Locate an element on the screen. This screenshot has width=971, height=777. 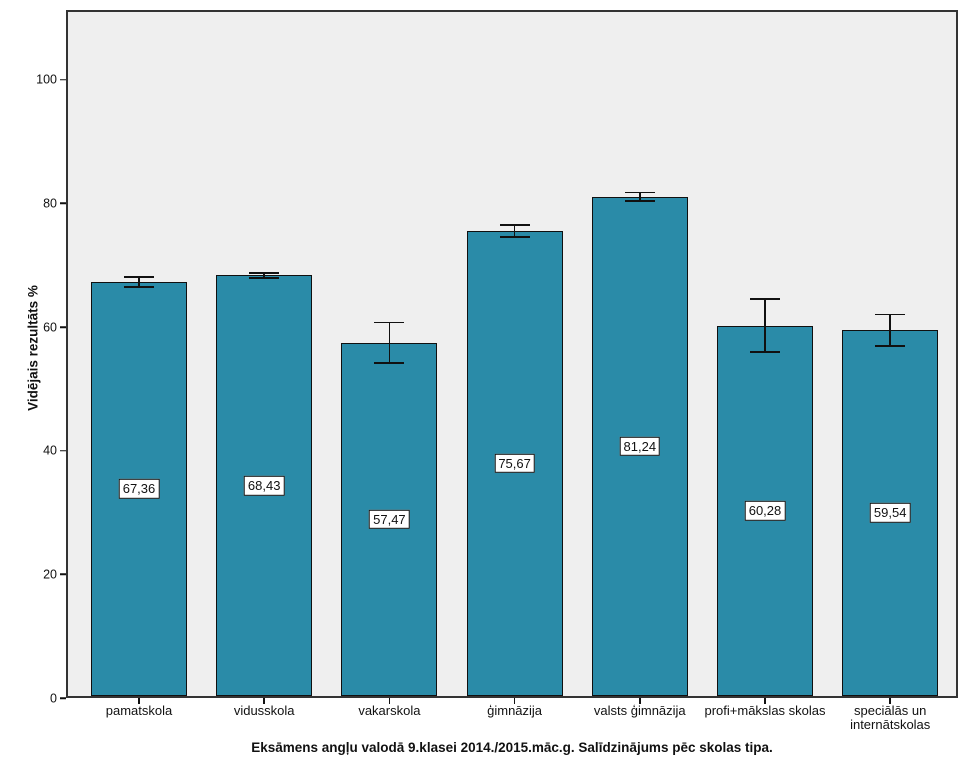
y-tick: 20 is located at coordinates (54, 574).